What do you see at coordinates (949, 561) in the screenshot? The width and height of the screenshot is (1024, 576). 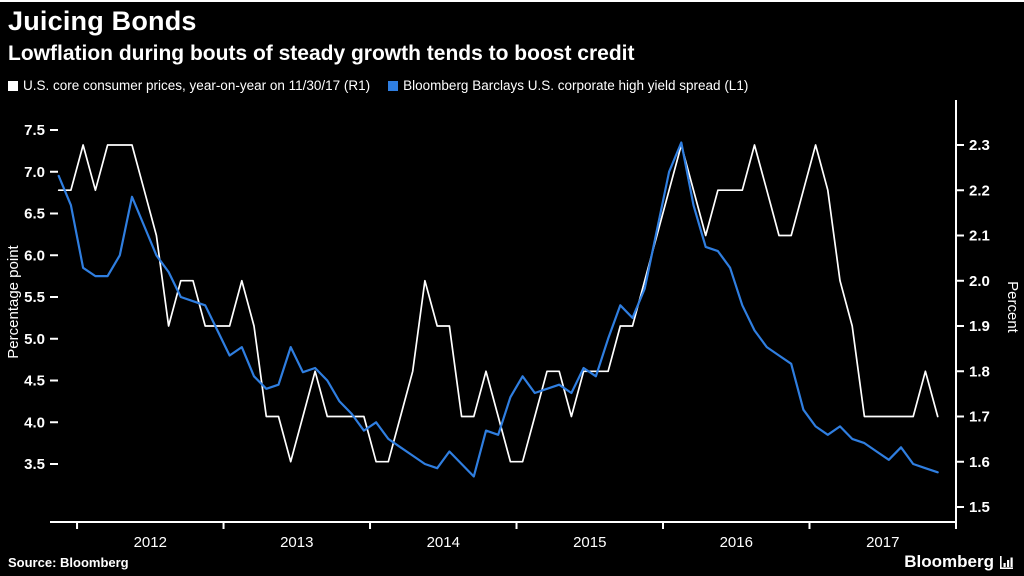 I see `bloomberg-logo-text: Bloomberg` at bounding box center [949, 561].